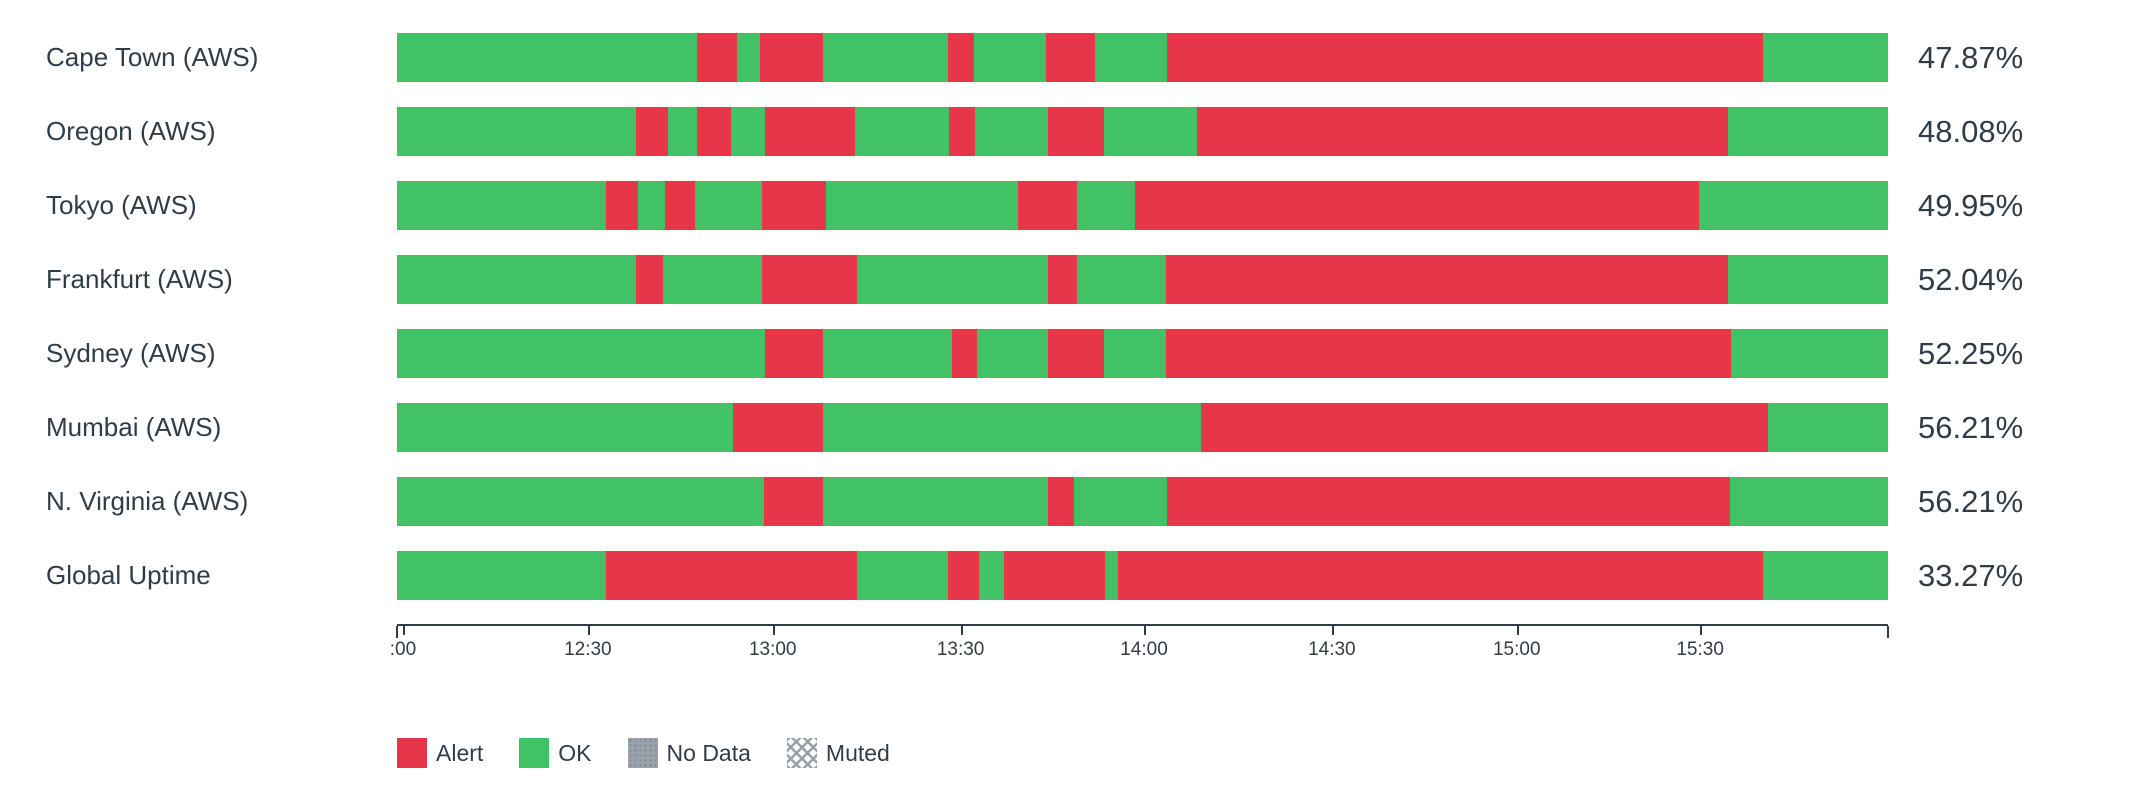 This screenshot has width=2134, height=802. Describe the element at coordinates (1971, 131) in the screenshot. I see `uptime-percentage: 48.08%` at that location.